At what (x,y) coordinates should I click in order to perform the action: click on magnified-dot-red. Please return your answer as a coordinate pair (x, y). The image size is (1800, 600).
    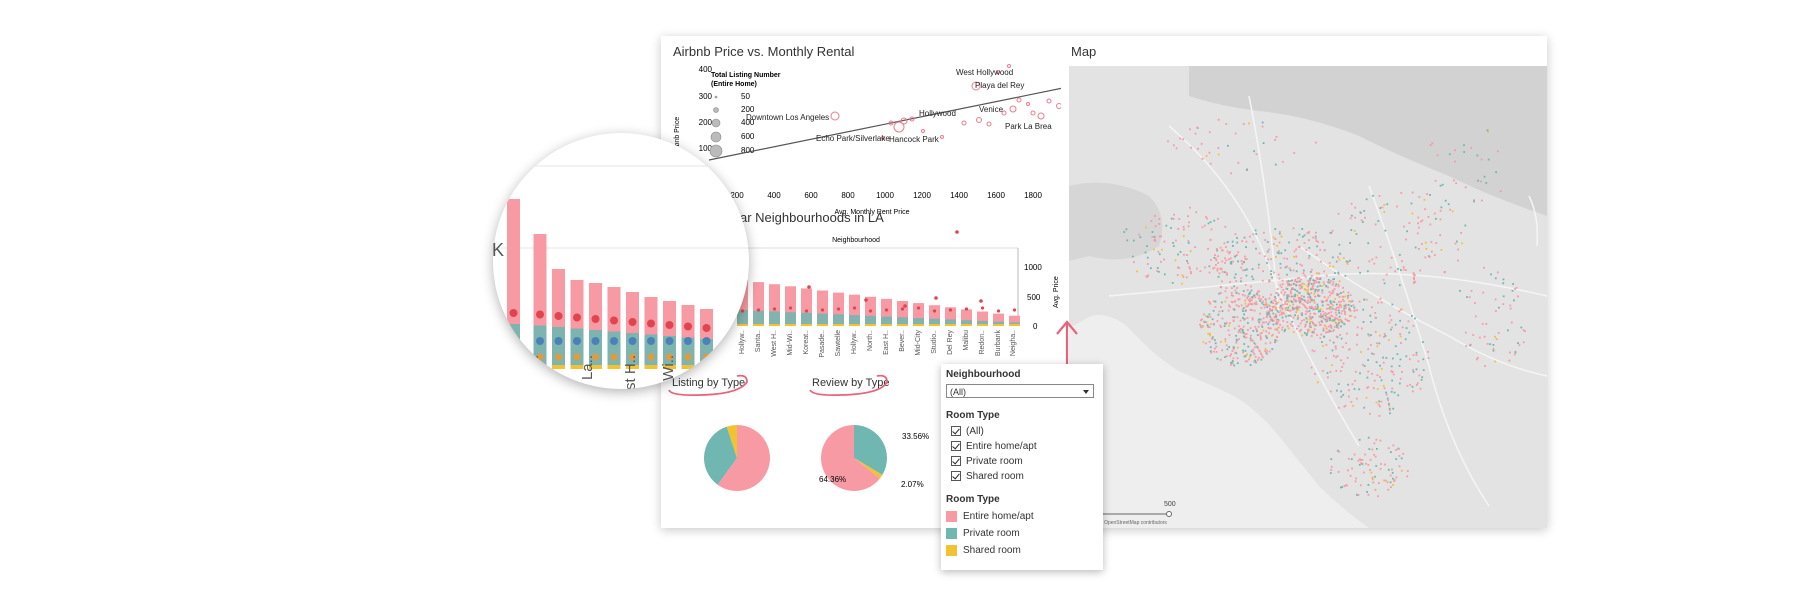
    Looking at the image, I should click on (513, 313).